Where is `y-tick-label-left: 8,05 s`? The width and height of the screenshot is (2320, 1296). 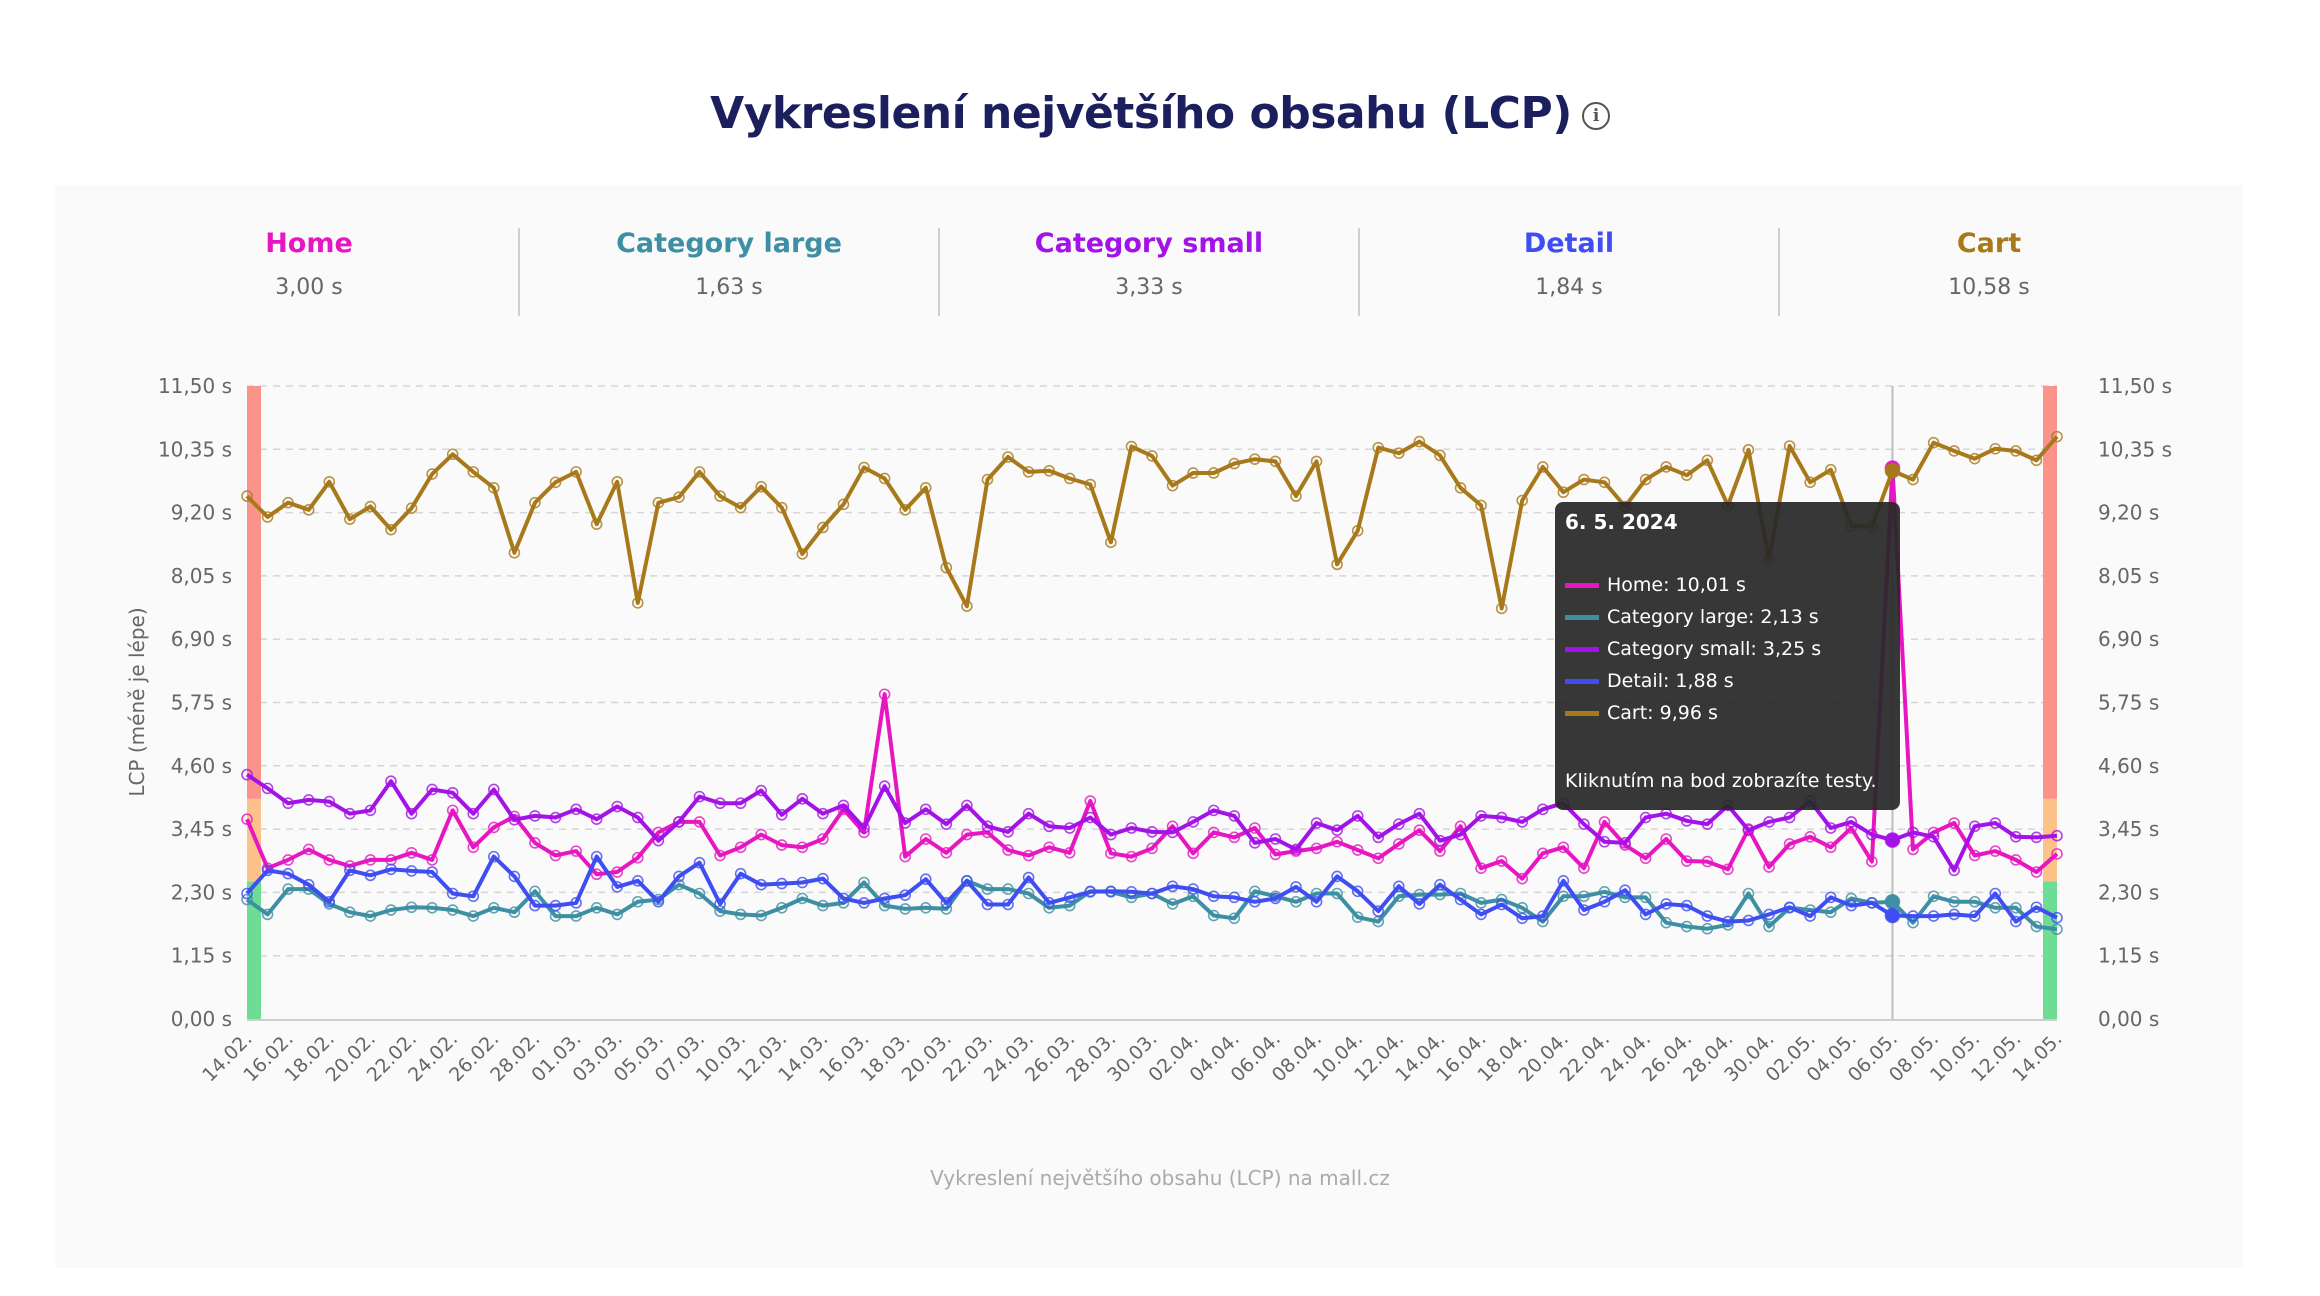
y-tick-label-left: 8,05 s is located at coordinates (201, 576).